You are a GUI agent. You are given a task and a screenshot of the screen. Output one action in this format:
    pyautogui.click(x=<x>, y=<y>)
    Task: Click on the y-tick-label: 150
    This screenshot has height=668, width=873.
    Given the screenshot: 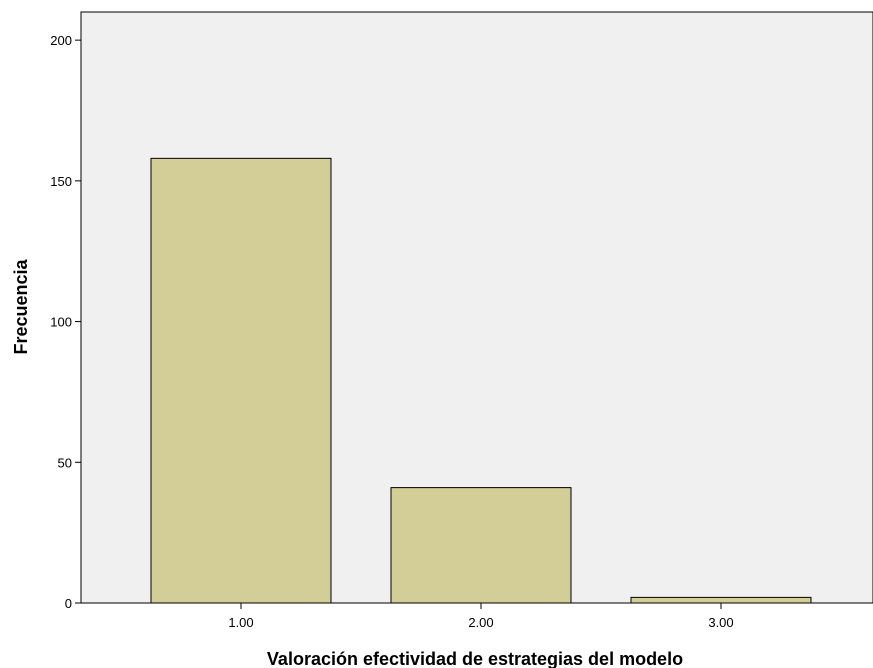 What is the action you would take?
    pyautogui.click(x=61, y=181)
    